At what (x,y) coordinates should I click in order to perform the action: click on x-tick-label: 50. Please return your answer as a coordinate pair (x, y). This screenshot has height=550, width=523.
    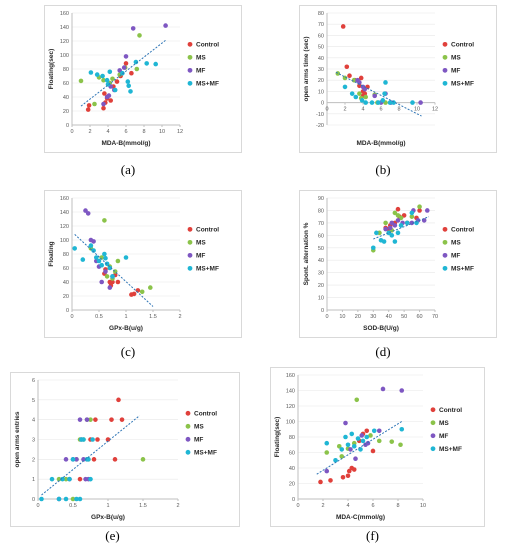
    Looking at the image, I should click on (404, 317).